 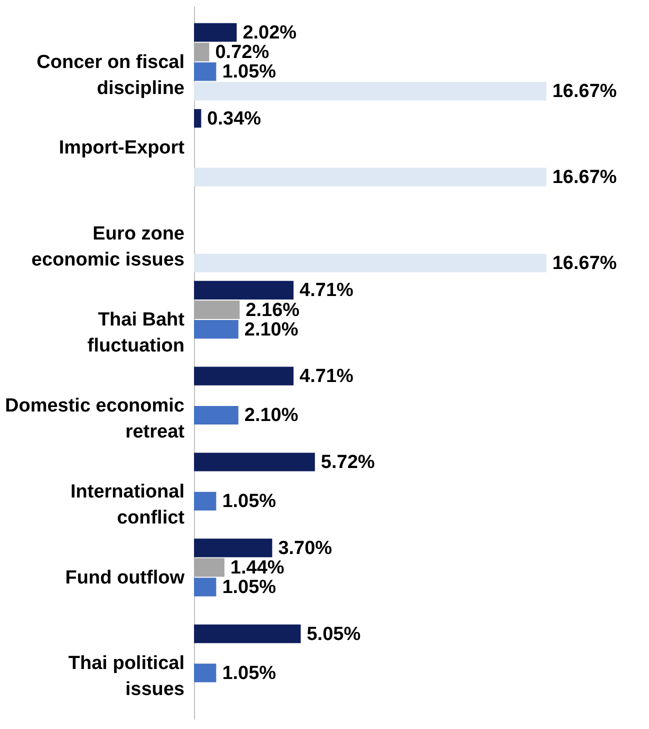 What do you see at coordinates (333, 634) in the screenshot?
I see `data-label: 5.05%` at bounding box center [333, 634].